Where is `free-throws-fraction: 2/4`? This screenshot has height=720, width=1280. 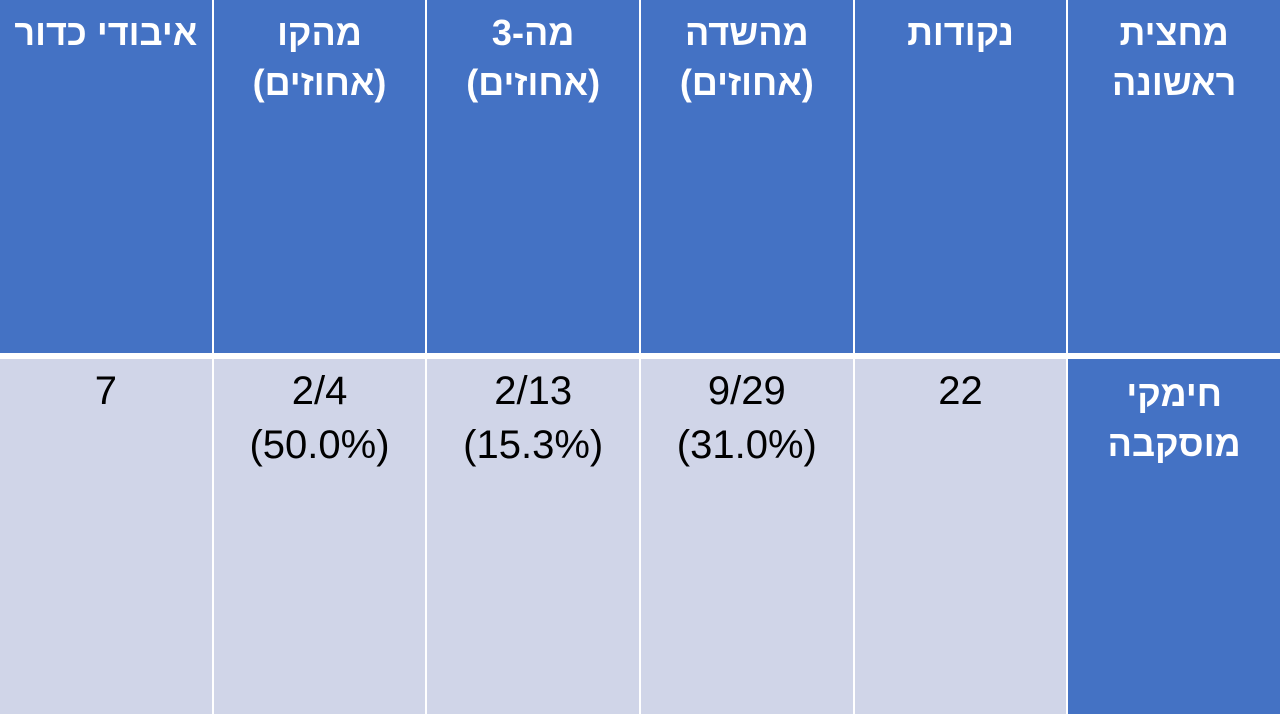
free-throws-fraction: 2/4 is located at coordinates (319, 391).